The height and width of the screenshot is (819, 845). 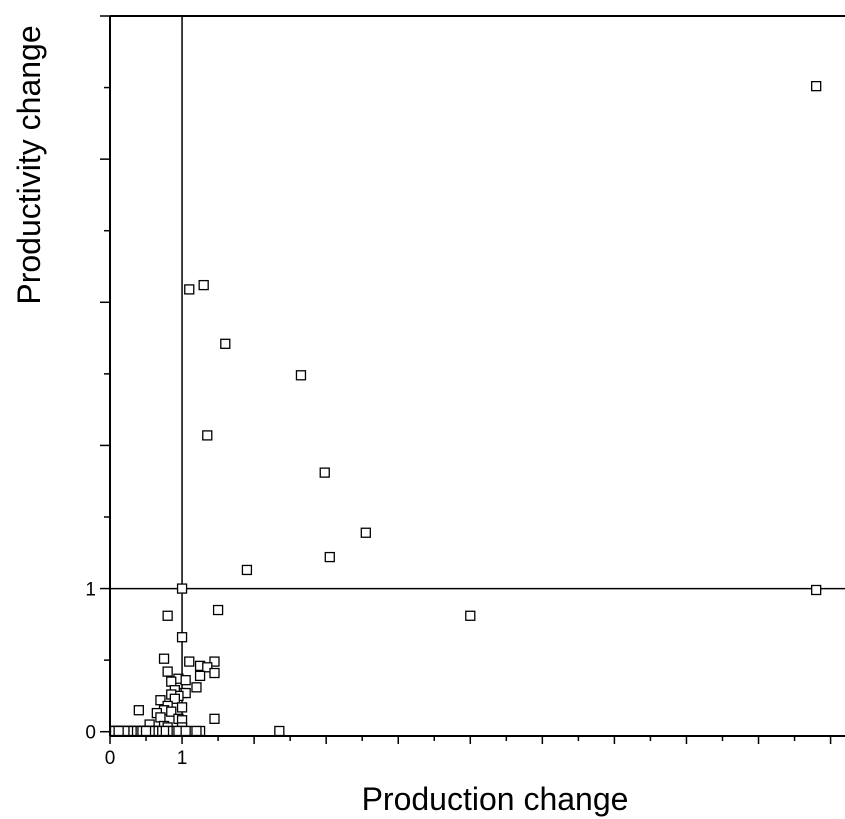 I want to click on y-tick-labels: 01, so click(x=90, y=662).